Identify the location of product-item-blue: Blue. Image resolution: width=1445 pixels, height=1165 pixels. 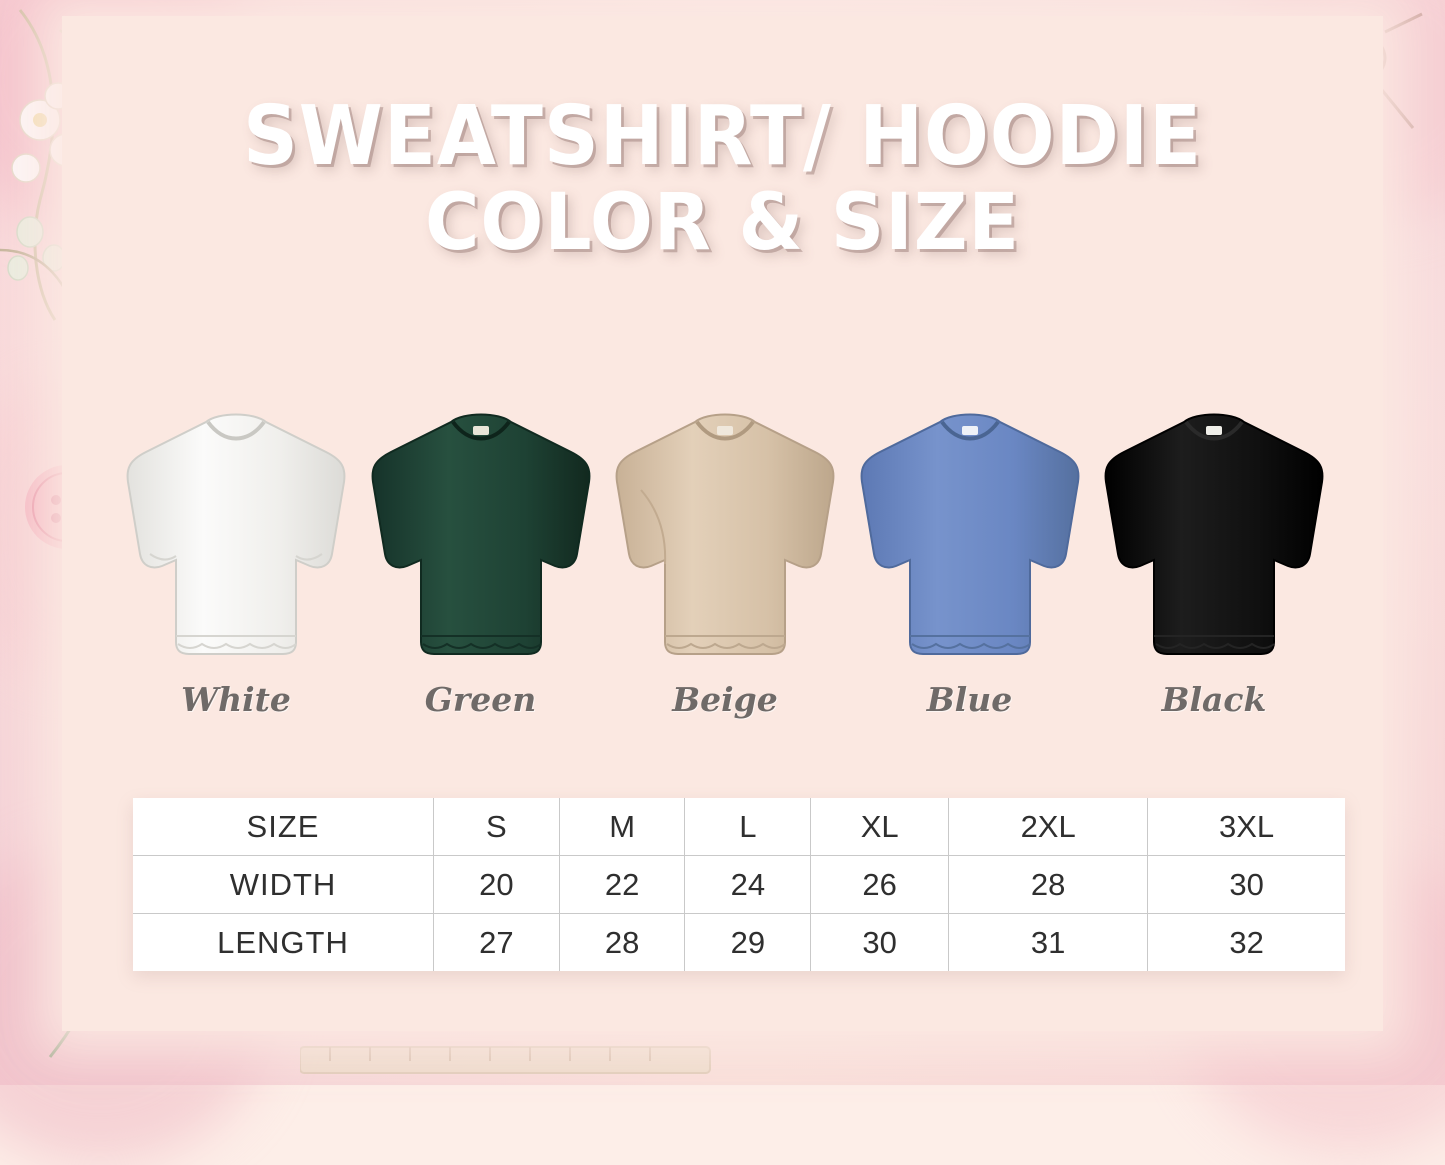
(970, 561).